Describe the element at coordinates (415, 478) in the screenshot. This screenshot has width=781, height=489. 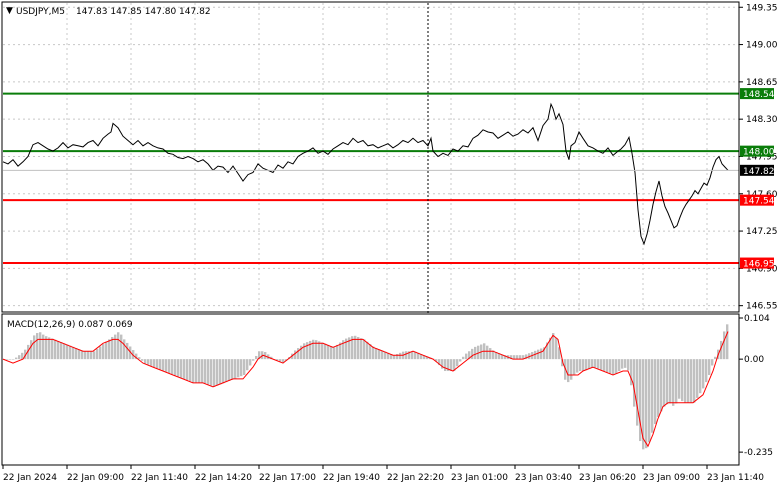
I see `time-tick-label: 22 Jan 22:20` at that location.